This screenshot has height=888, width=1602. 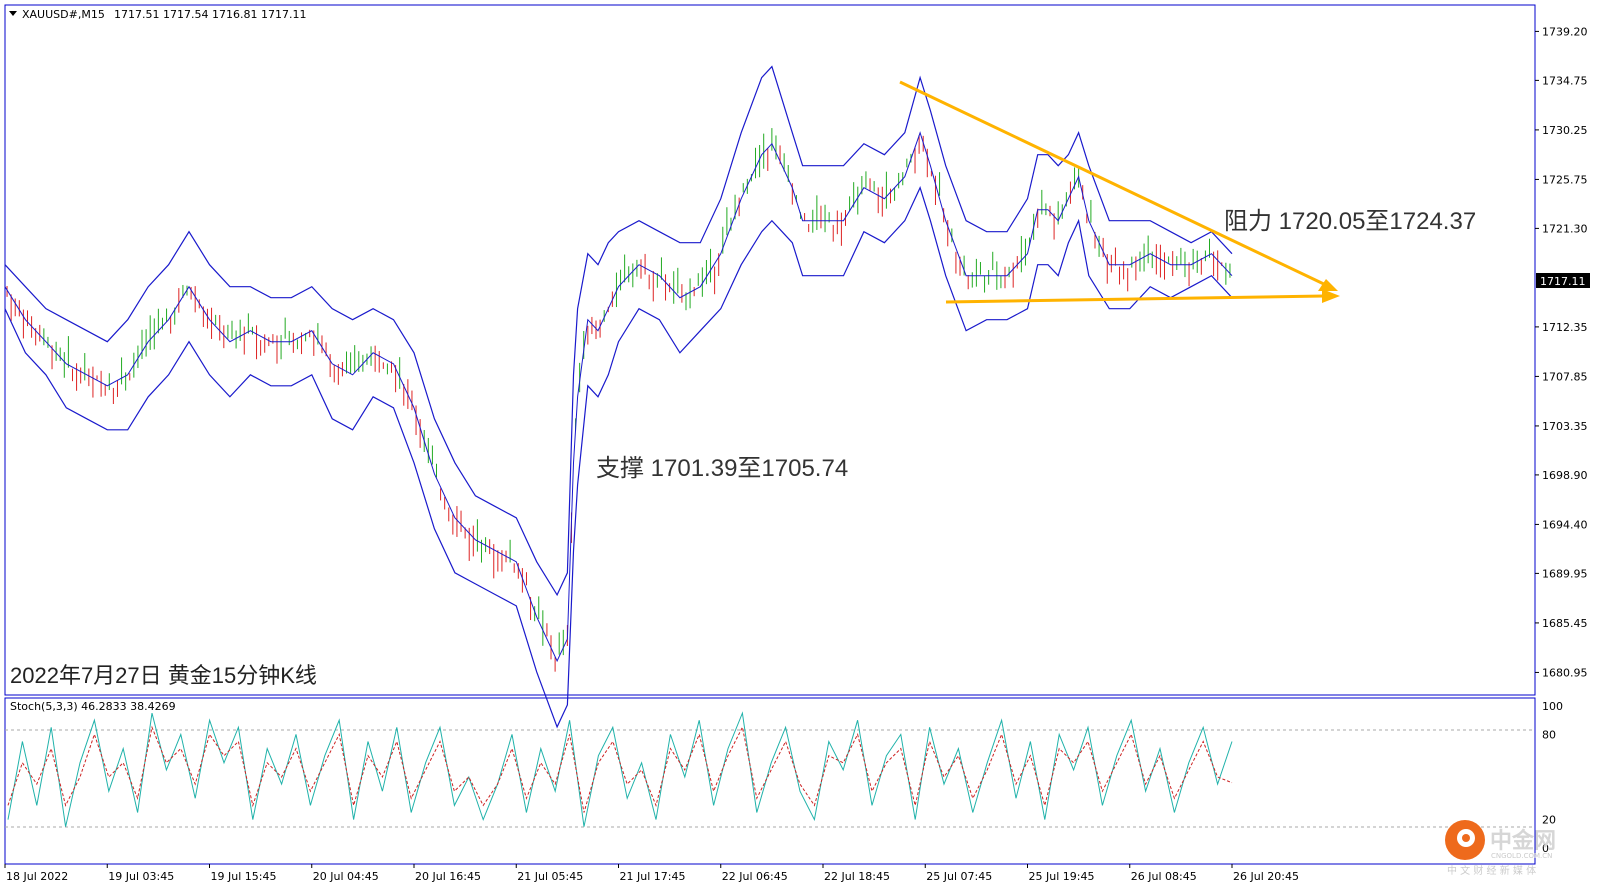 What do you see at coordinates (163, 675) in the screenshot?
I see `chart-caption: 2022年7月27日 黄金15分钟K线` at bounding box center [163, 675].